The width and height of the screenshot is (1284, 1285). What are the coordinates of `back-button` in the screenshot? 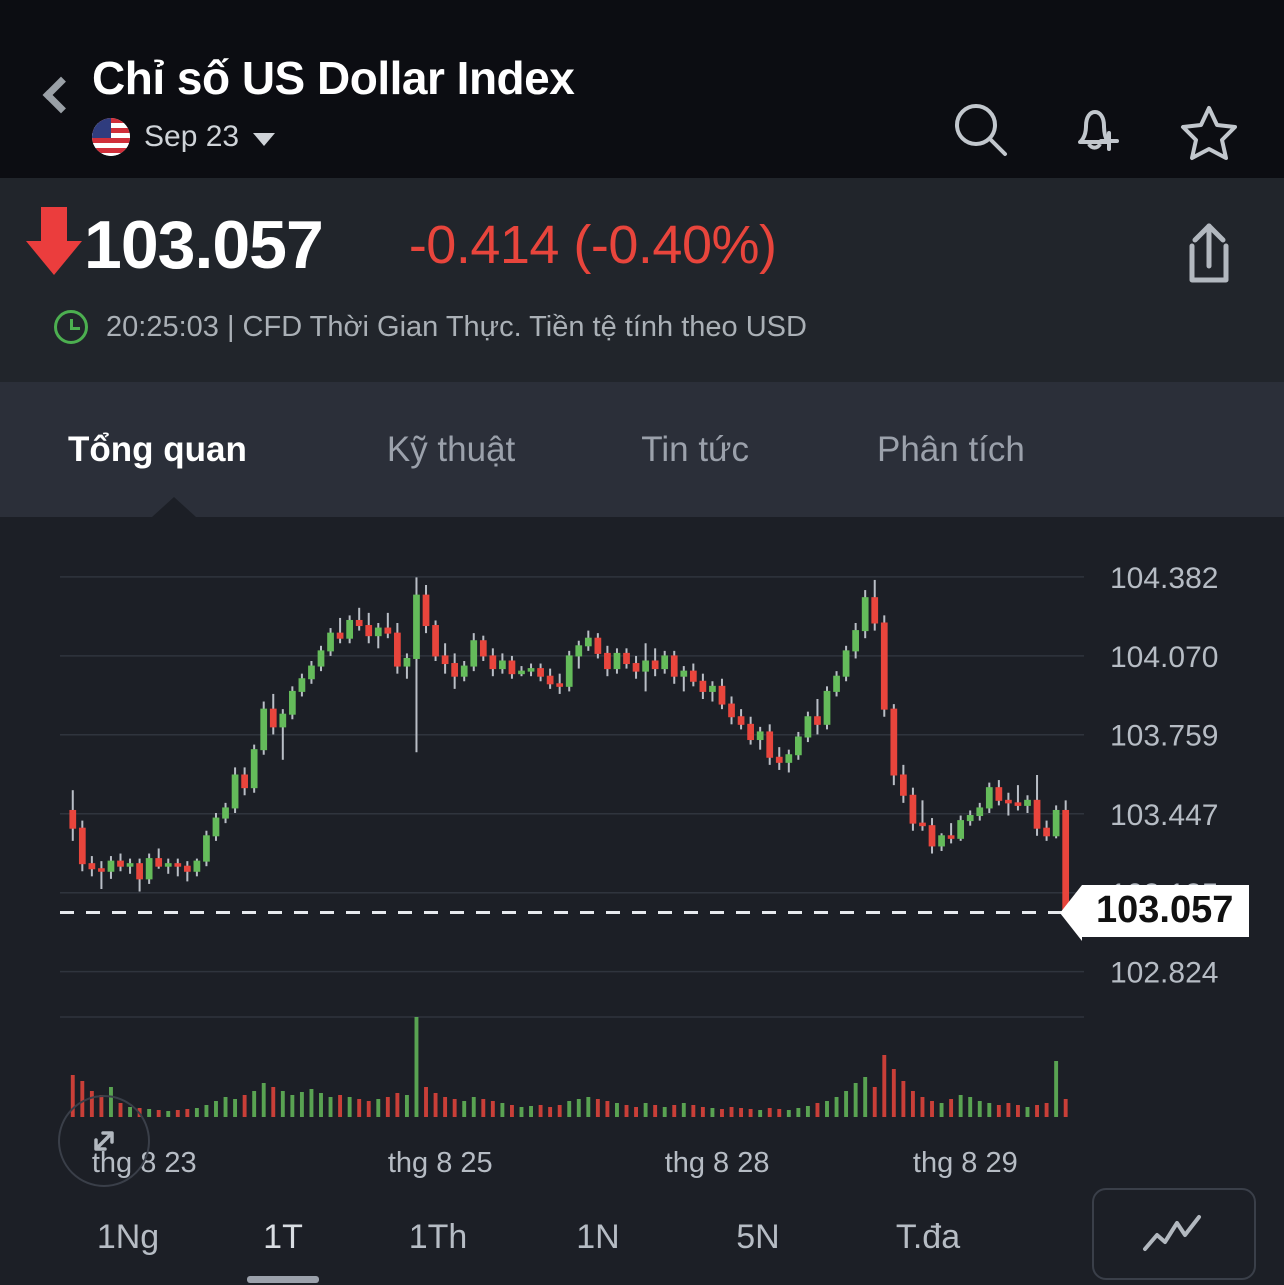 It's located at (61, 77).